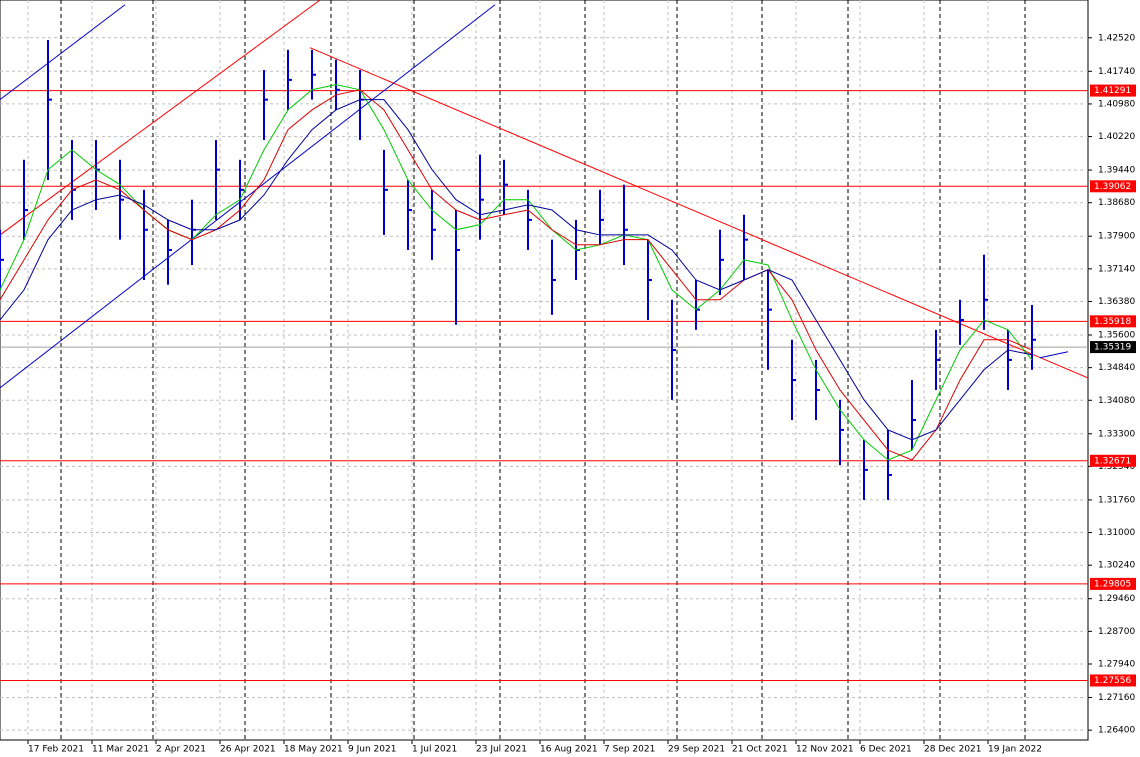 This screenshot has width=1140, height=757. What do you see at coordinates (825, 750) in the screenshot?
I see `x-tick-label: 12 Nov 2021` at bounding box center [825, 750].